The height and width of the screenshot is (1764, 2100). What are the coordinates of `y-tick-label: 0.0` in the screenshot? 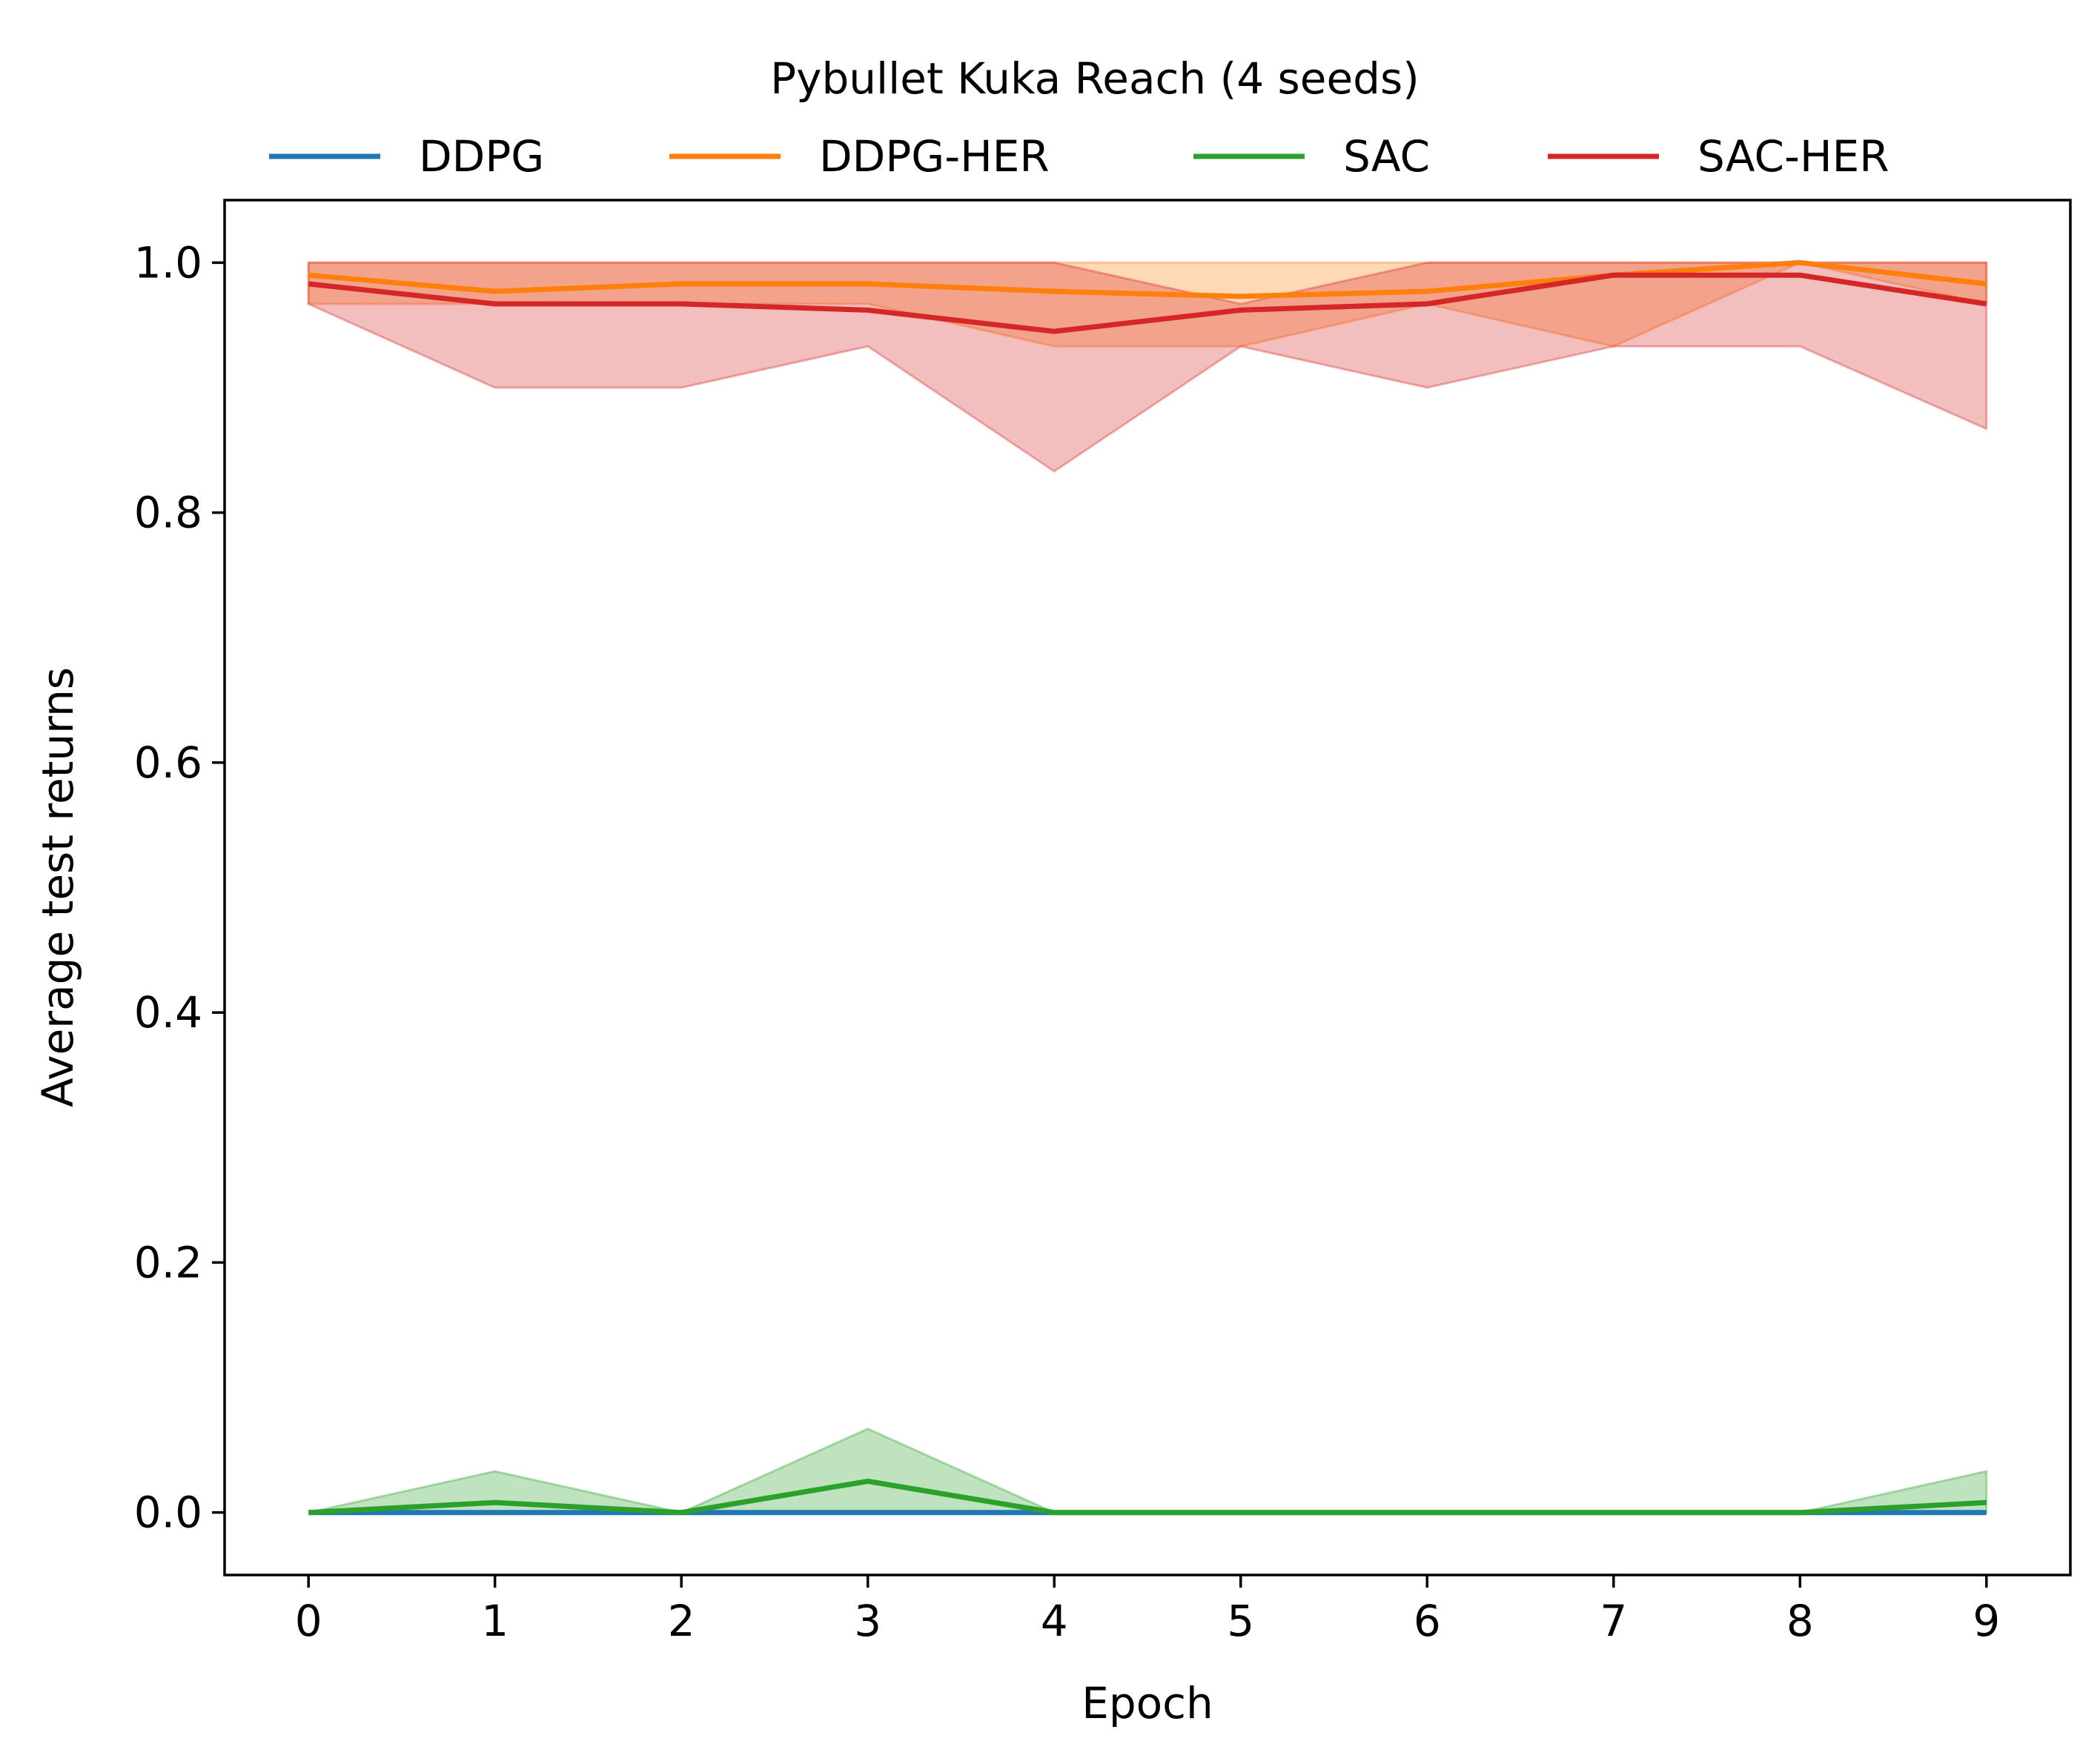 It's located at (168, 1513).